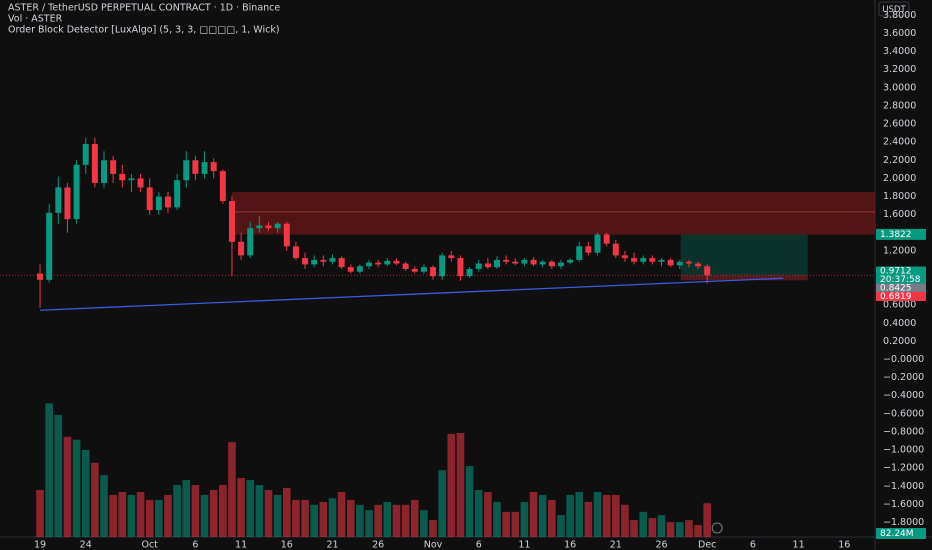 Image resolution: width=932 pixels, height=550 pixels. I want to click on y-tick-label: 2.2000, so click(899, 160).